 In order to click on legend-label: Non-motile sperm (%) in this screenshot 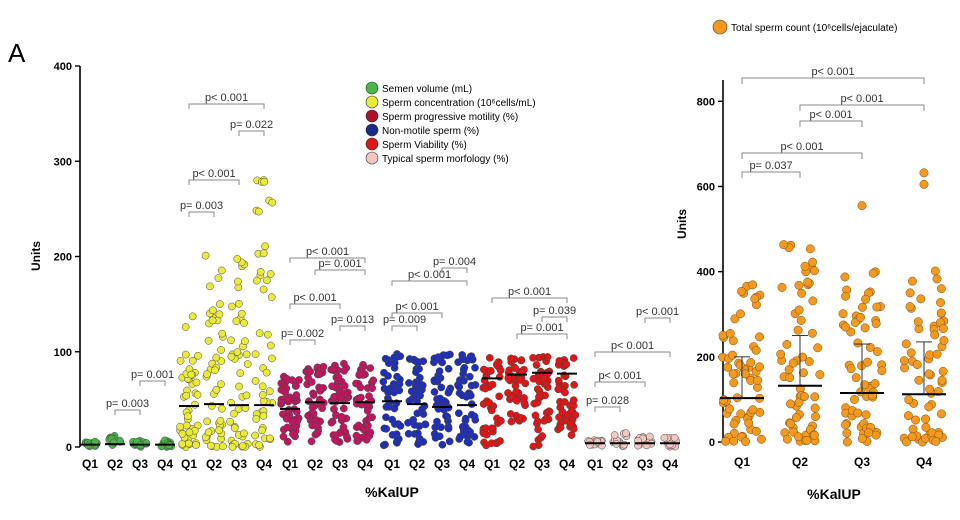, I will do `click(430, 131)`.